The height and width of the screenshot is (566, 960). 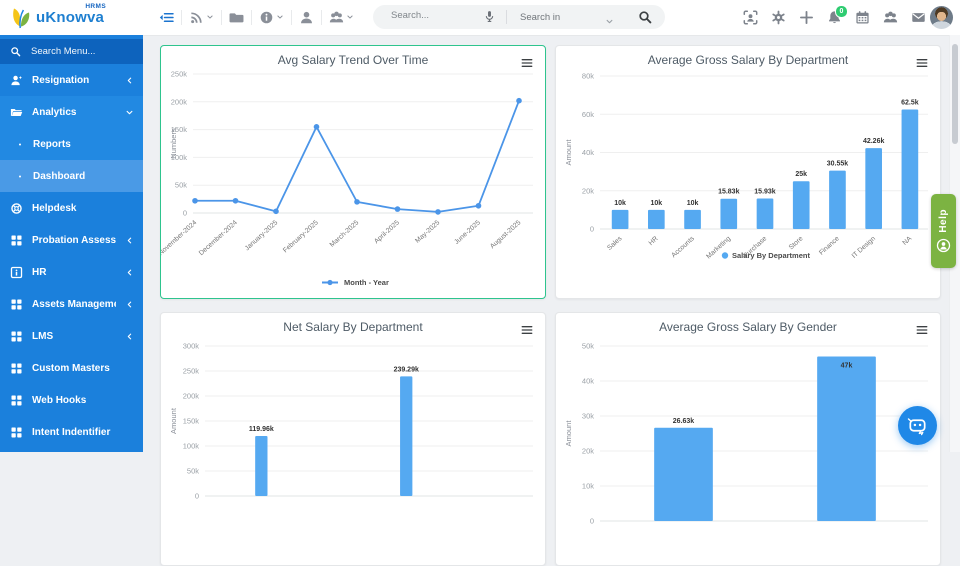 What do you see at coordinates (71, 368) in the screenshot?
I see `sidebar-item-custom-masters: Custom Masters` at bounding box center [71, 368].